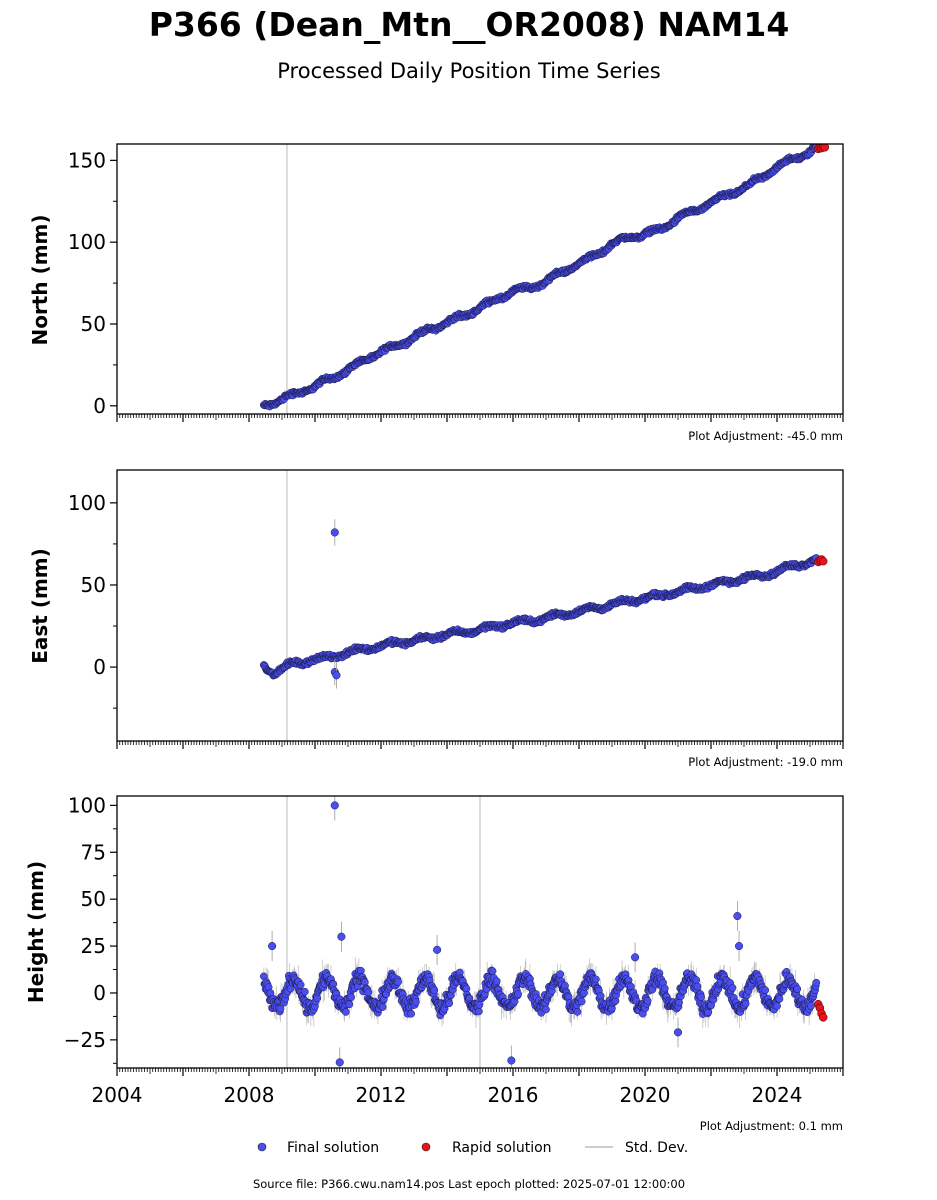 This screenshot has width=937, height=1200. Describe the element at coordinates (93, 946) in the screenshot. I see `height-ytick-label: 25` at that location.